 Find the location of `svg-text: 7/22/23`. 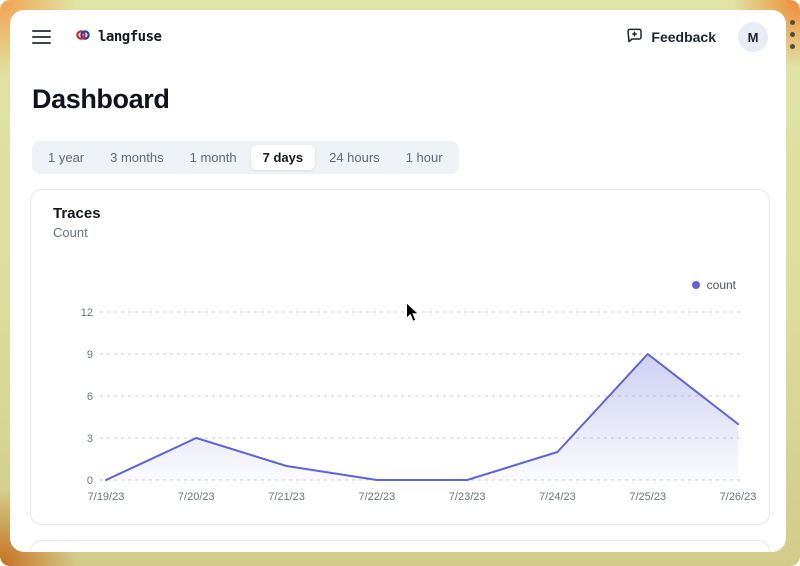

svg-text: 7/22/23 is located at coordinates (377, 497).